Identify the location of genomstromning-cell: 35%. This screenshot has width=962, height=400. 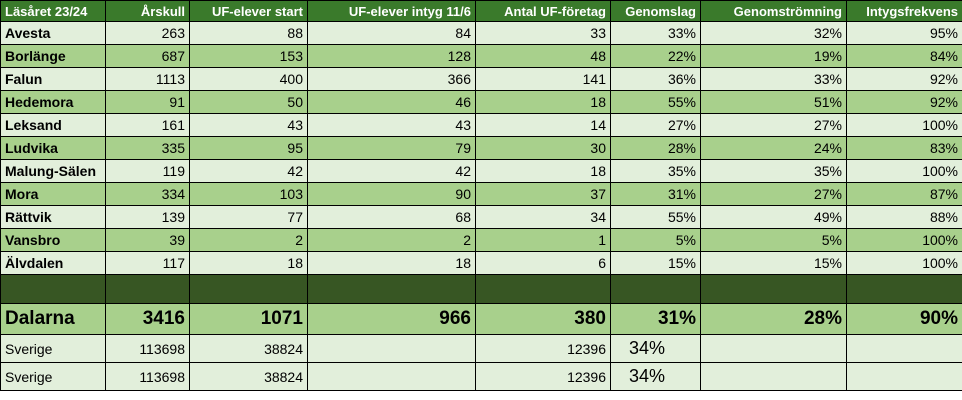
(773, 171).